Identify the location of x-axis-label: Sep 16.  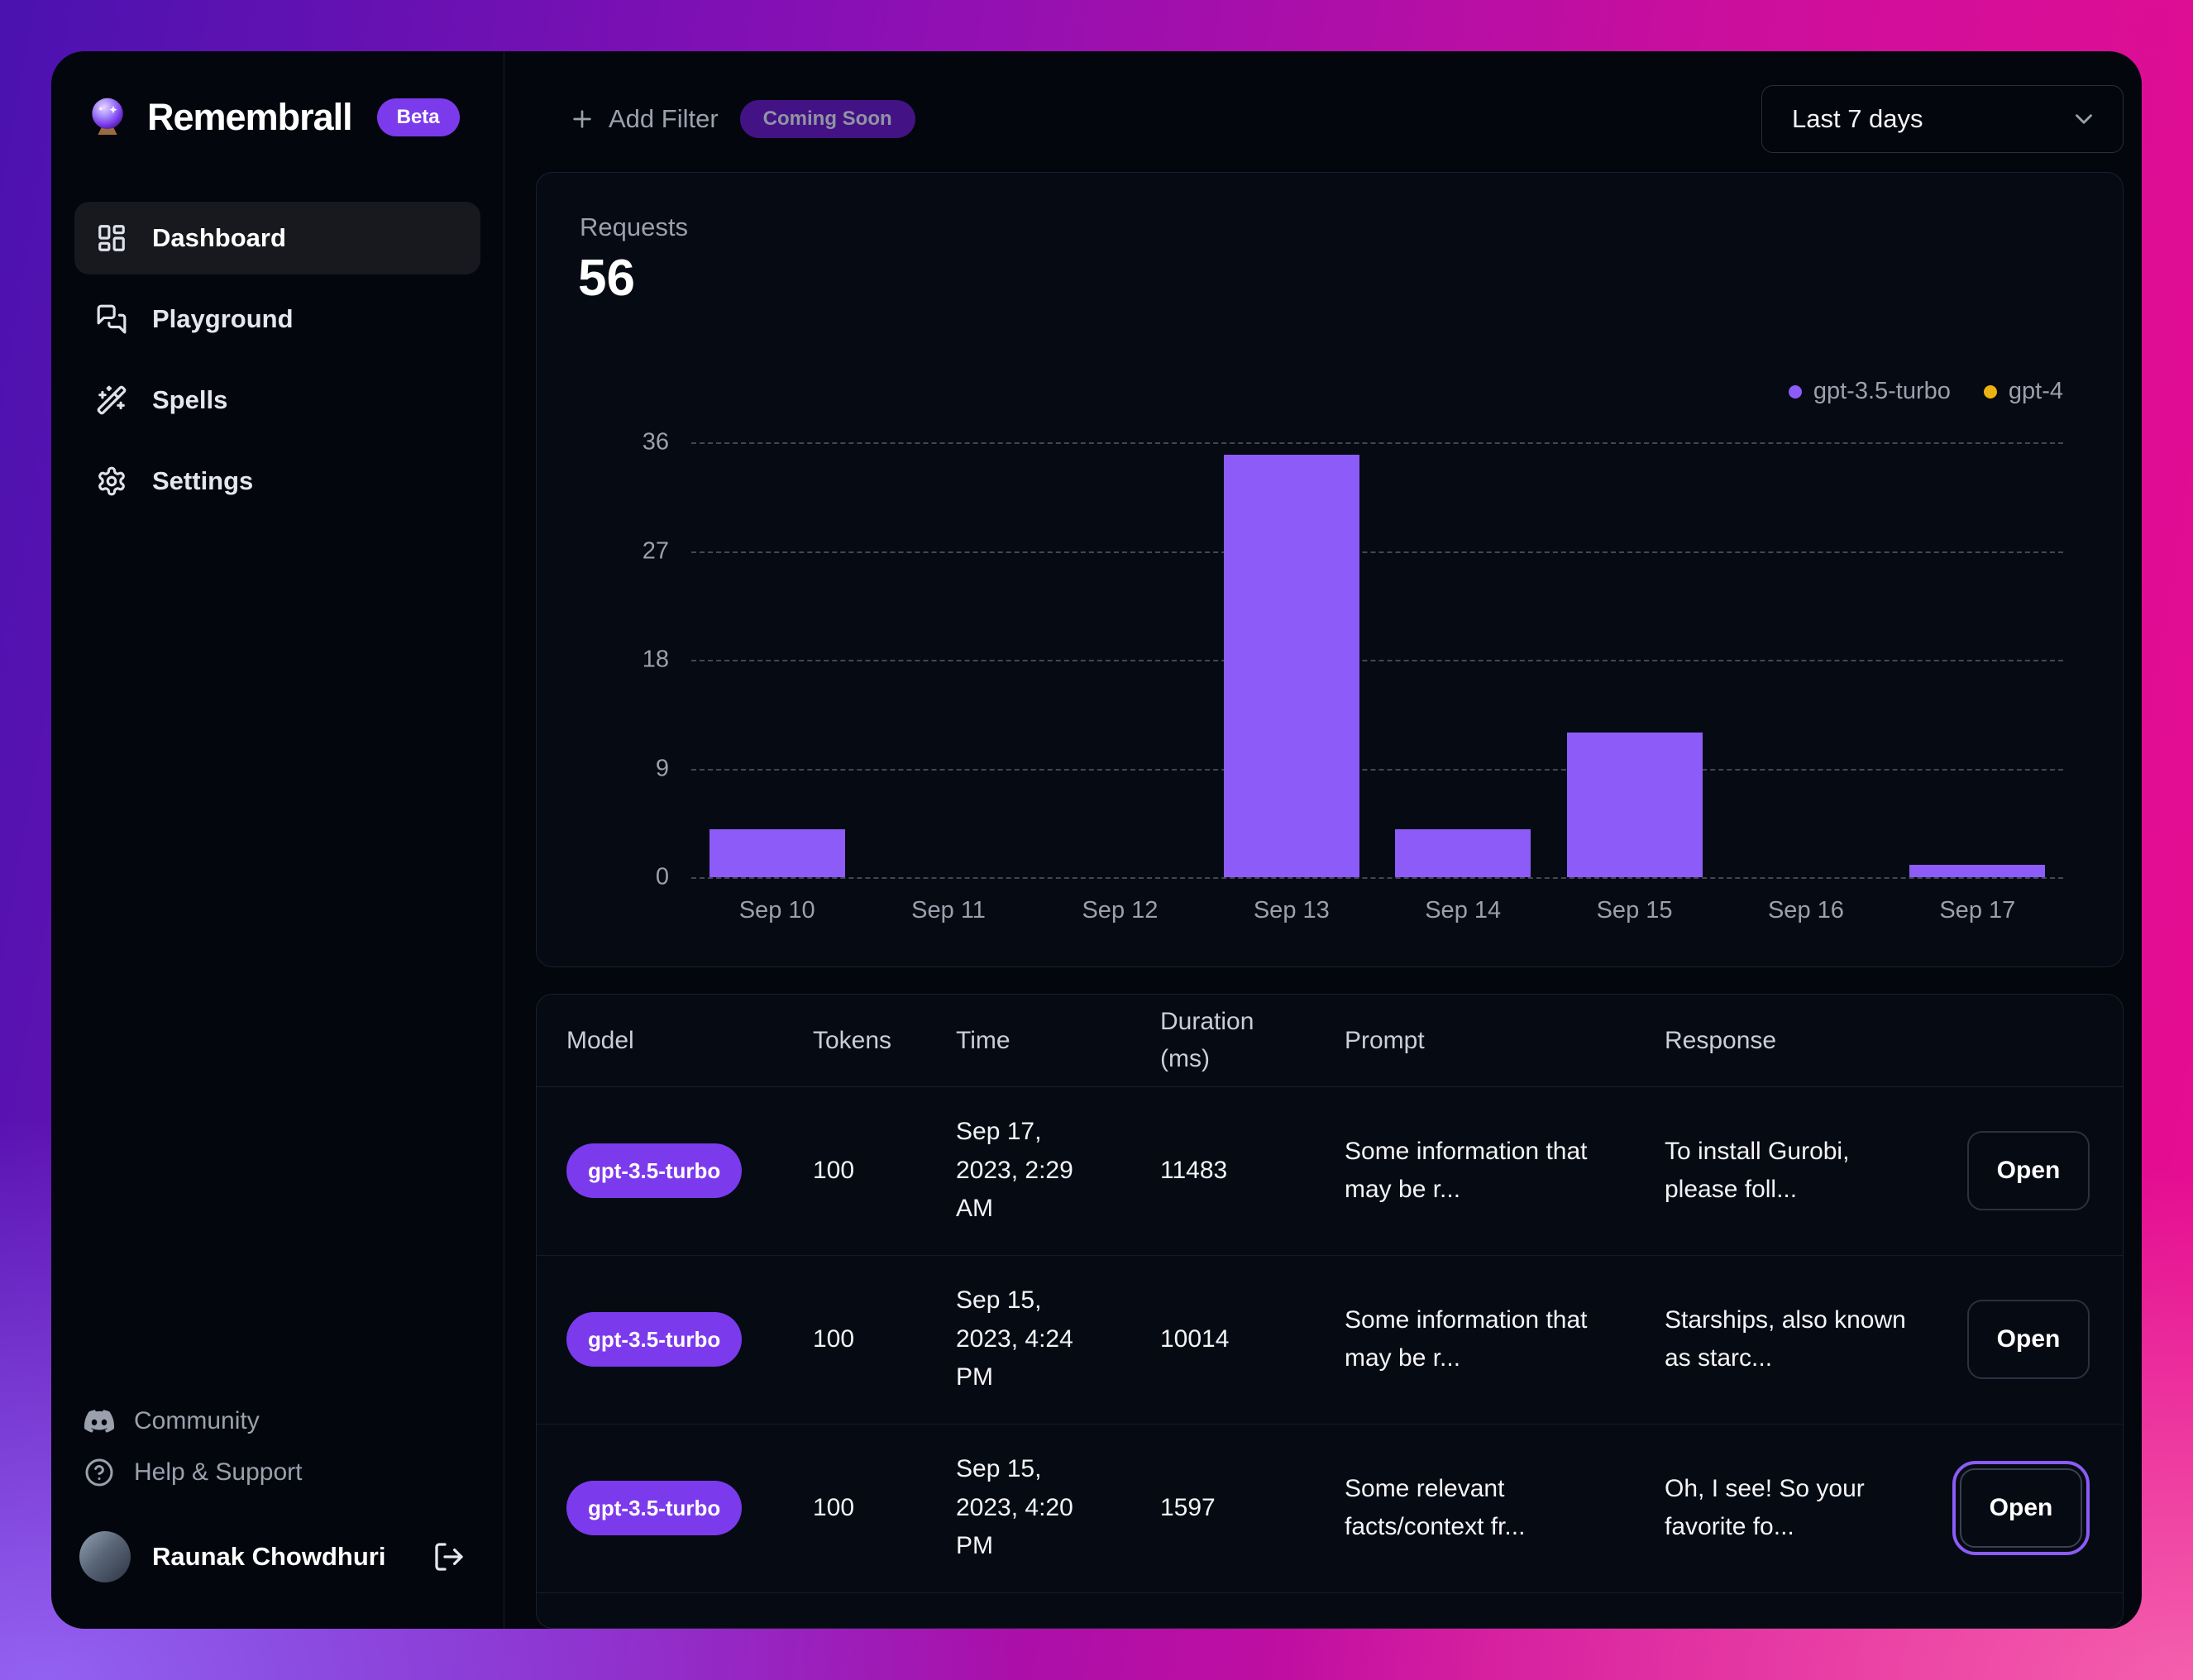
(1805, 910).